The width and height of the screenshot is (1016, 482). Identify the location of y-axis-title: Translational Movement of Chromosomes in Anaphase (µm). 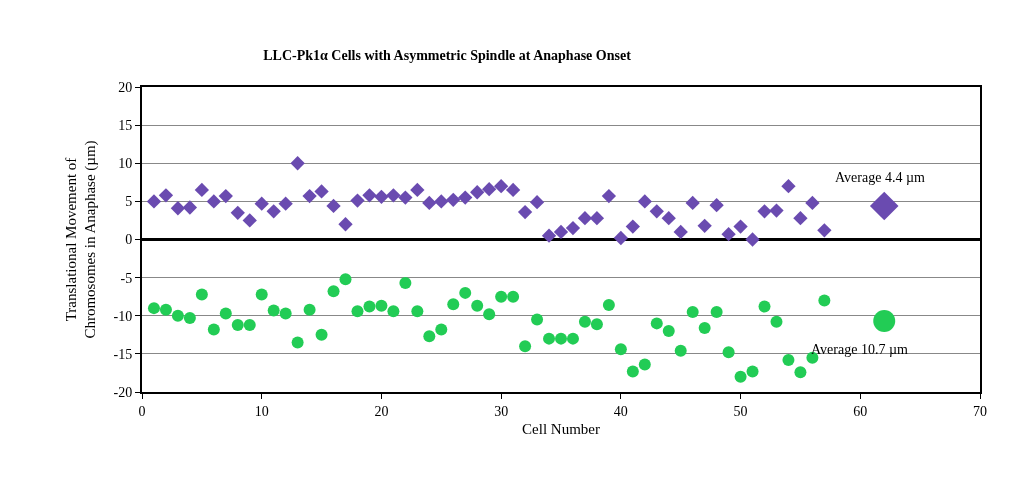
(81, 239).